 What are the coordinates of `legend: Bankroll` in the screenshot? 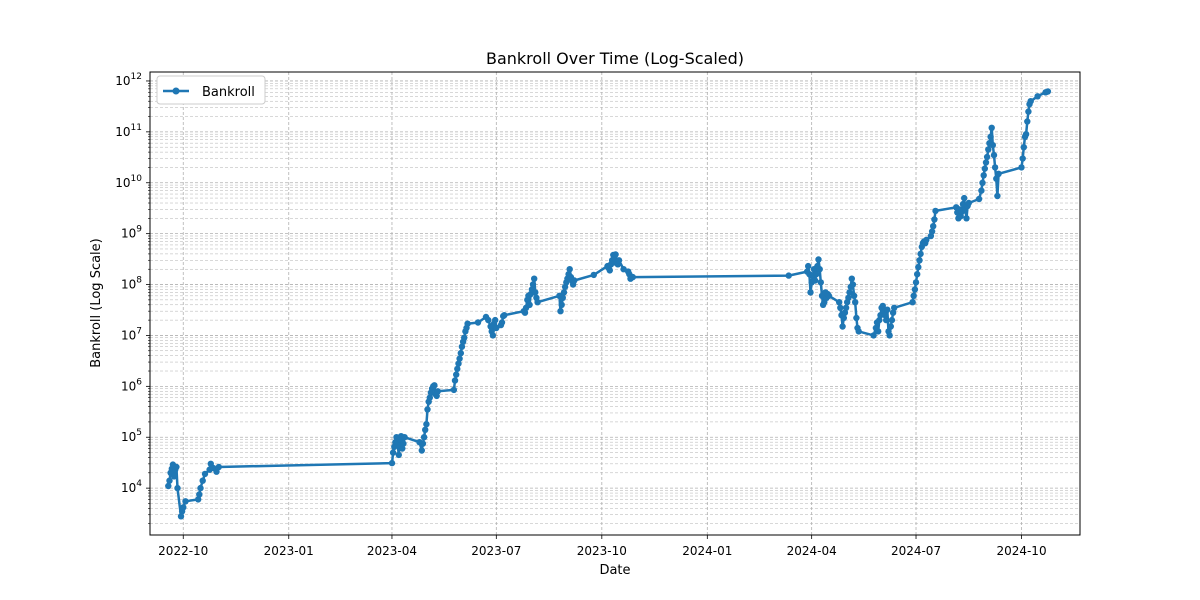 It's located at (211, 90).